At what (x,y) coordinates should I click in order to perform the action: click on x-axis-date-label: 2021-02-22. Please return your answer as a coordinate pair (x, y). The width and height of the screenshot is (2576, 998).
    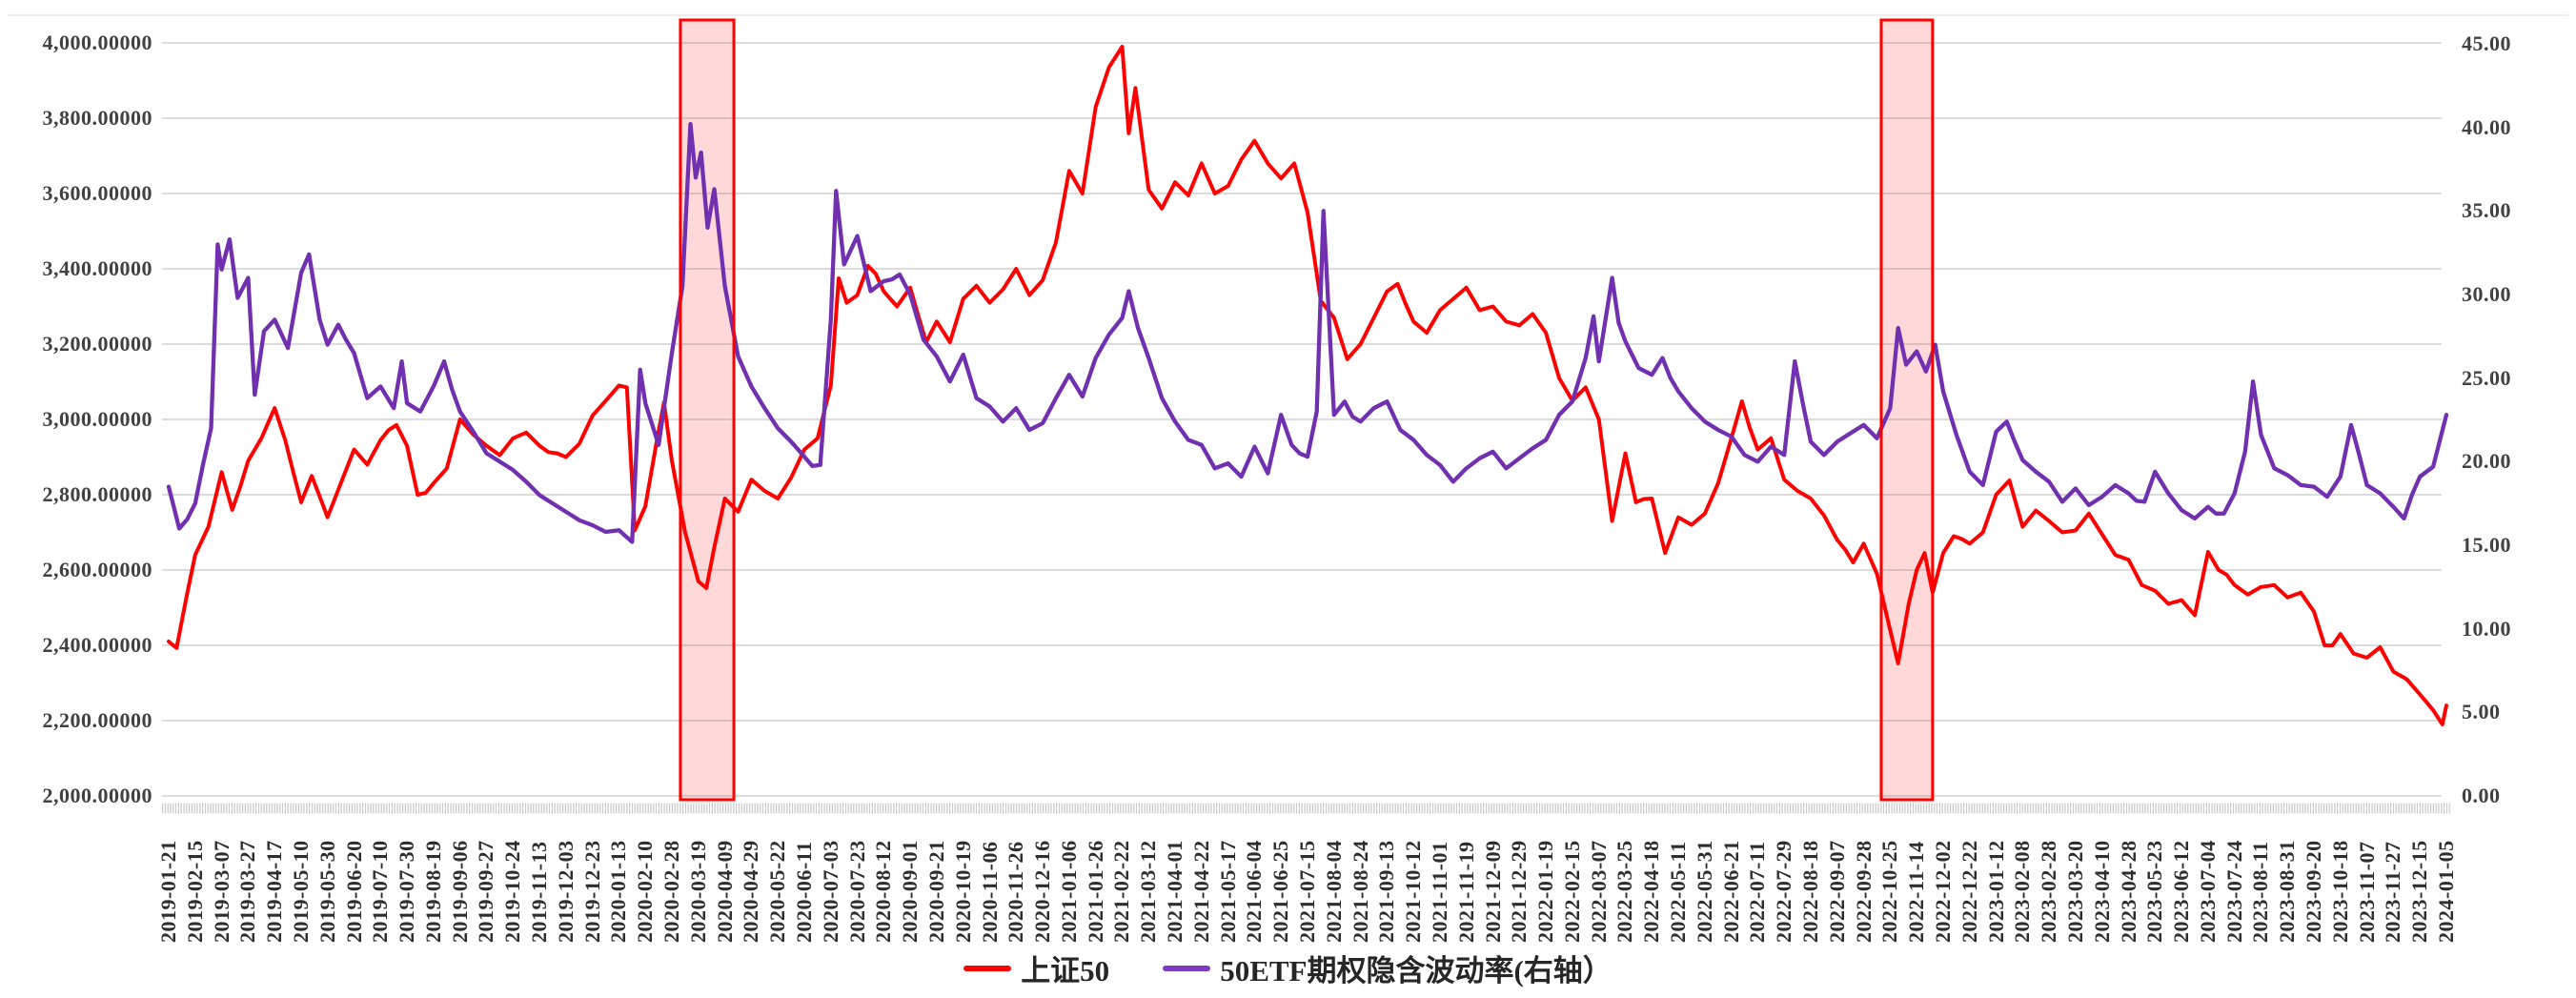
    Looking at the image, I should click on (1121, 892).